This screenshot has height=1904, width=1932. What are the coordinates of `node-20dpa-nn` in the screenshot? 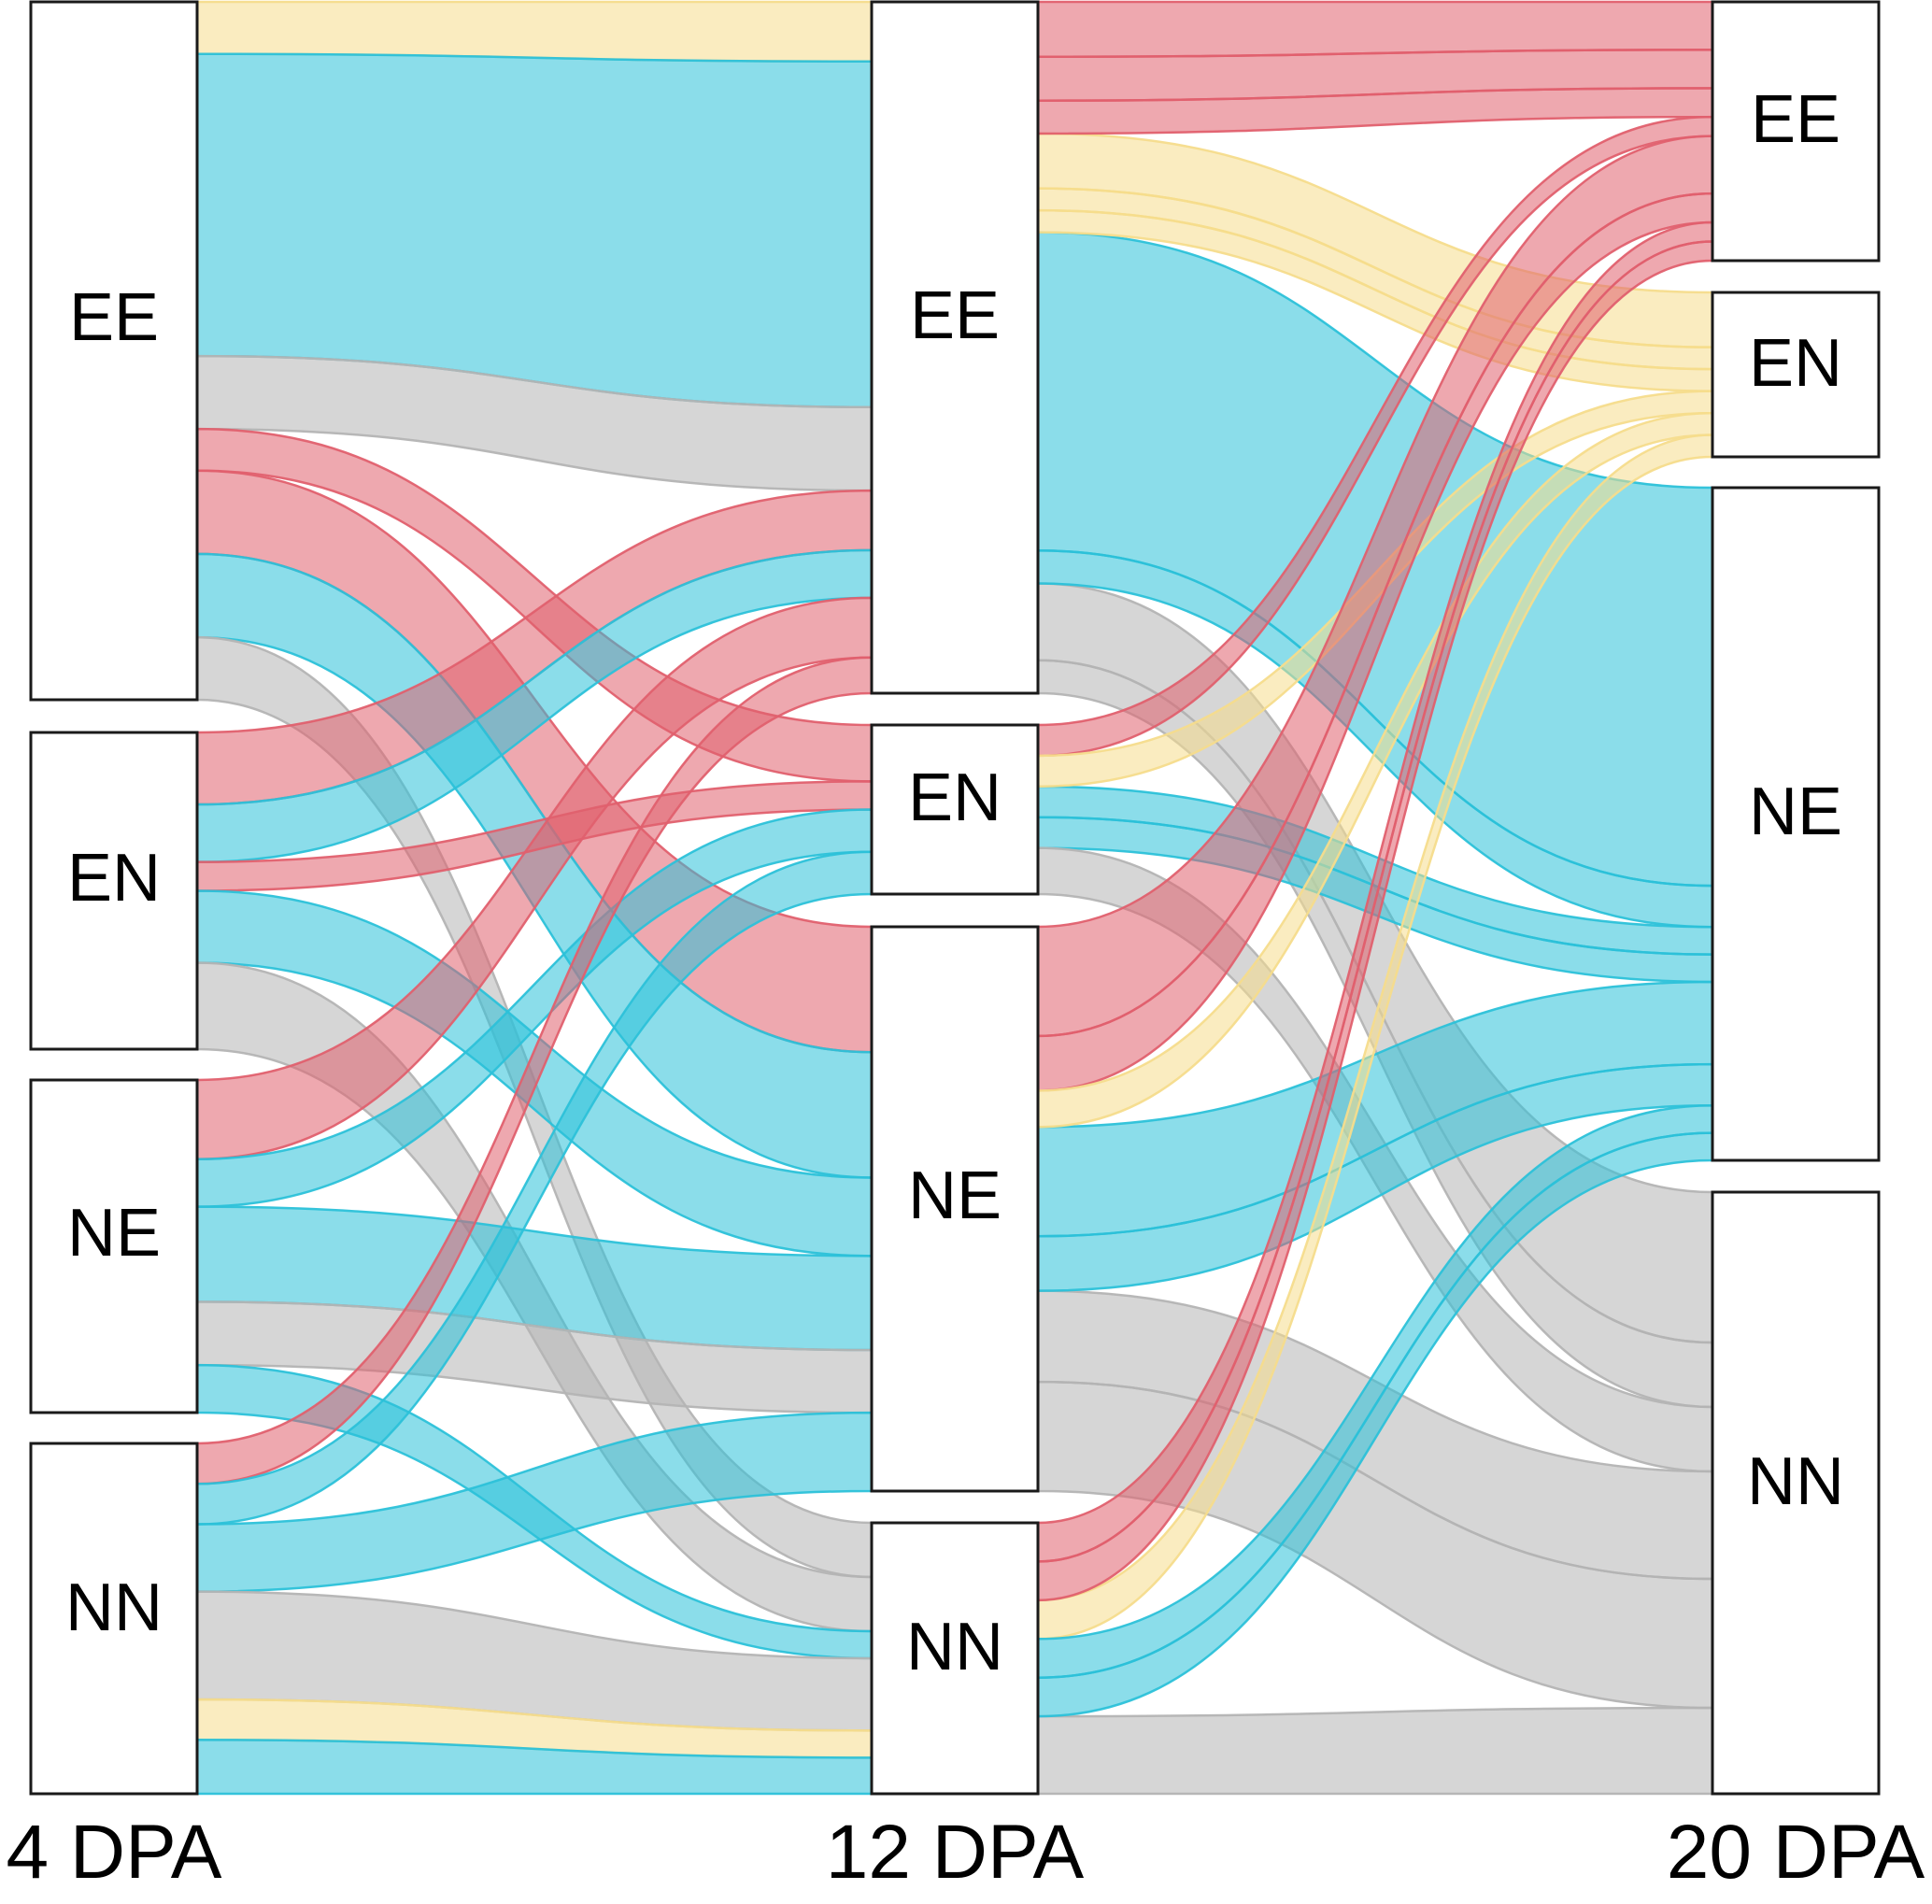 It's located at (1796, 1493).